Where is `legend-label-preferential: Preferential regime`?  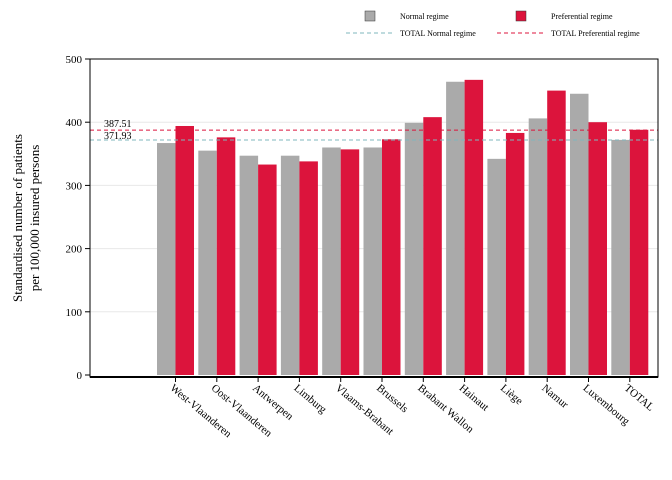
legend-label-preferential: Preferential regime is located at coordinates (582, 16).